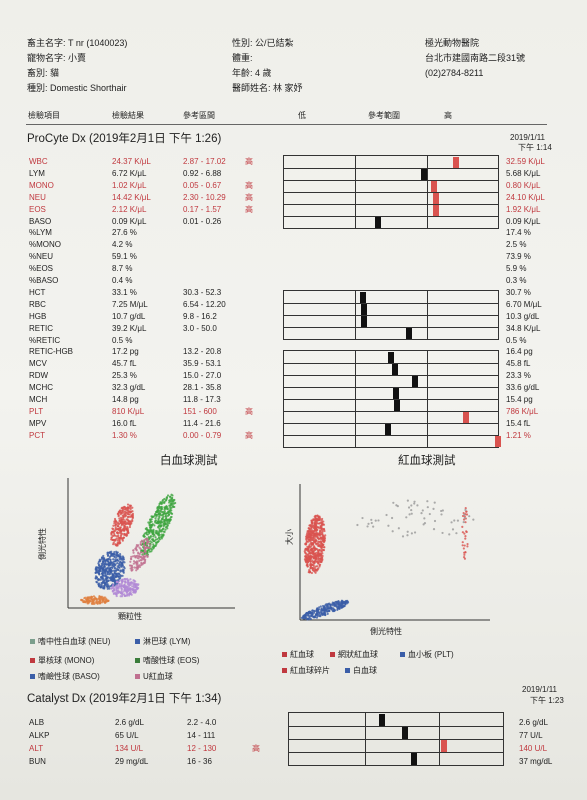 This screenshot has width=587, height=800. What do you see at coordinates (32, 661) in the screenshot?
I see `mono-swatch` at bounding box center [32, 661].